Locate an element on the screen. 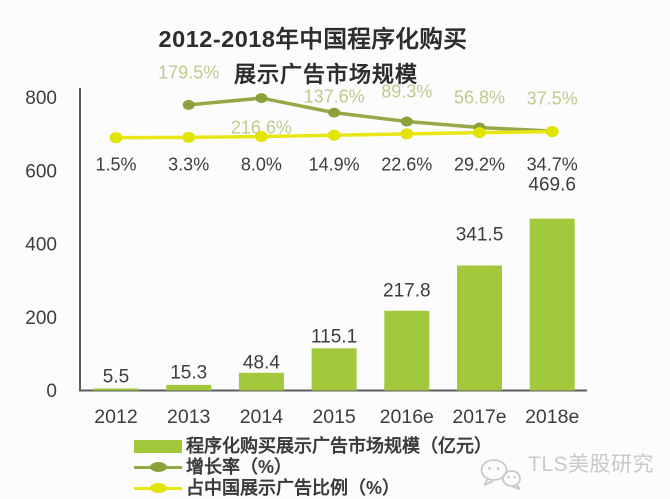 The width and height of the screenshot is (670, 499). bar-2017e is located at coordinates (479, 328).